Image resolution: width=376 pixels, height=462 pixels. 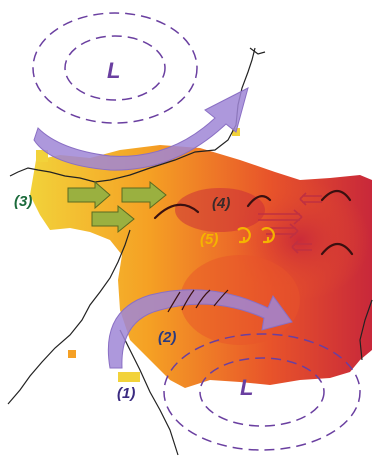 I want to click on isobar-inner-south, so click(x=262, y=392).